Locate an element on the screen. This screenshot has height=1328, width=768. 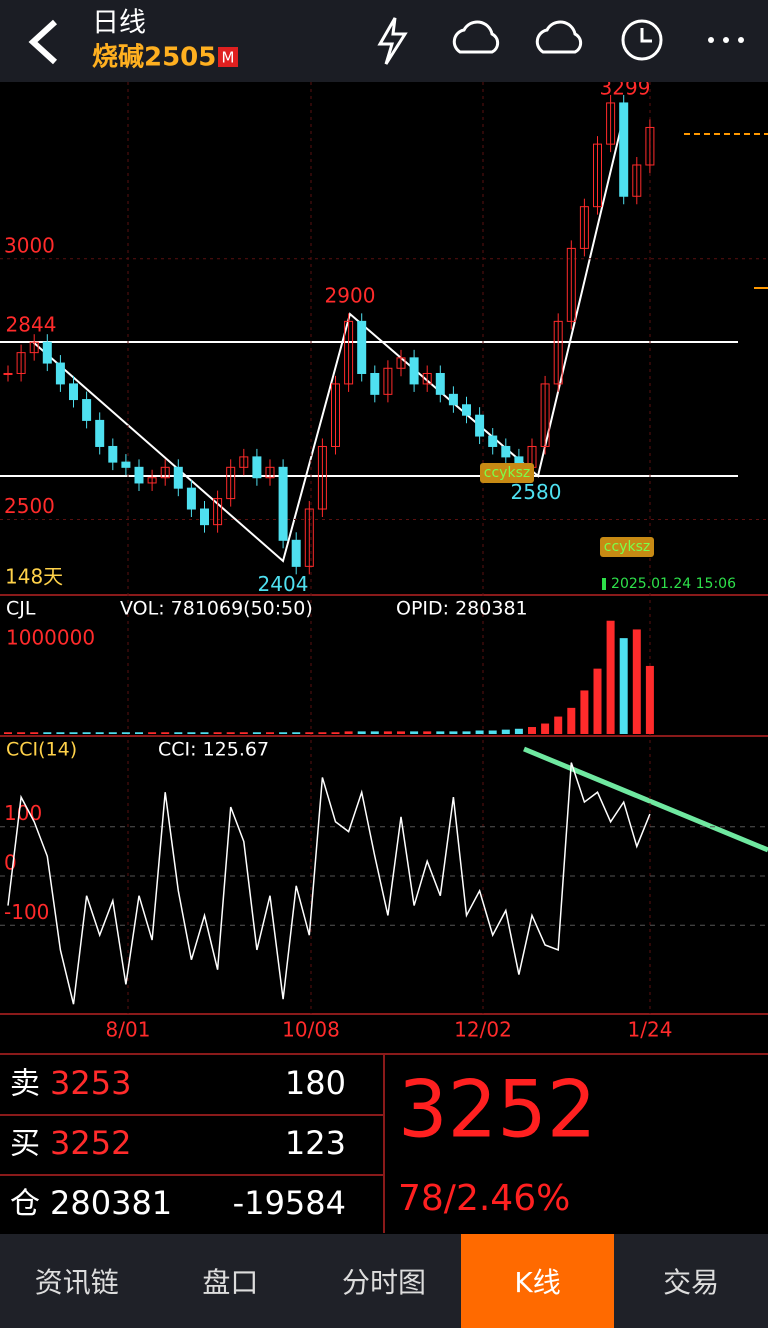
header-icons: 日线 烧碱2505 M is located at coordinates (386, 40).